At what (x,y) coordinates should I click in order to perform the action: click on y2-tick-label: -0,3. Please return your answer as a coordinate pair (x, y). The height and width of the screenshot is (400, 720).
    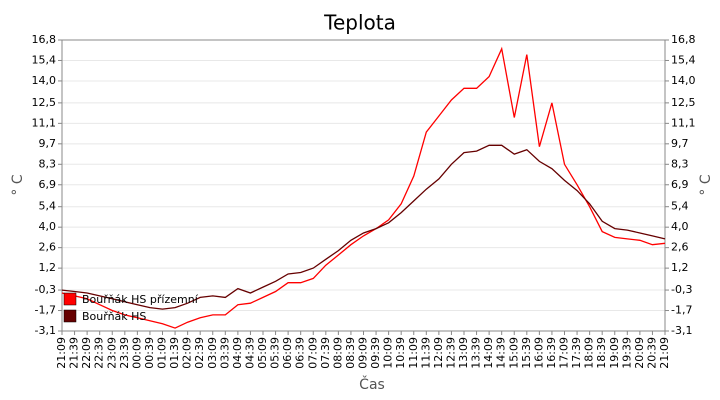
    Looking at the image, I should click on (681, 289).